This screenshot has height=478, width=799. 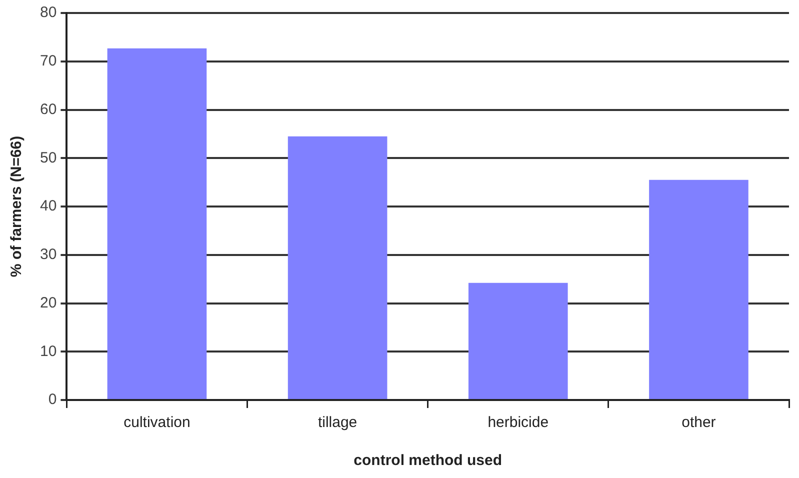 What do you see at coordinates (48, 351) in the screenshot?
I see `y-tick-label: 10` at bounding box center [48, 351].